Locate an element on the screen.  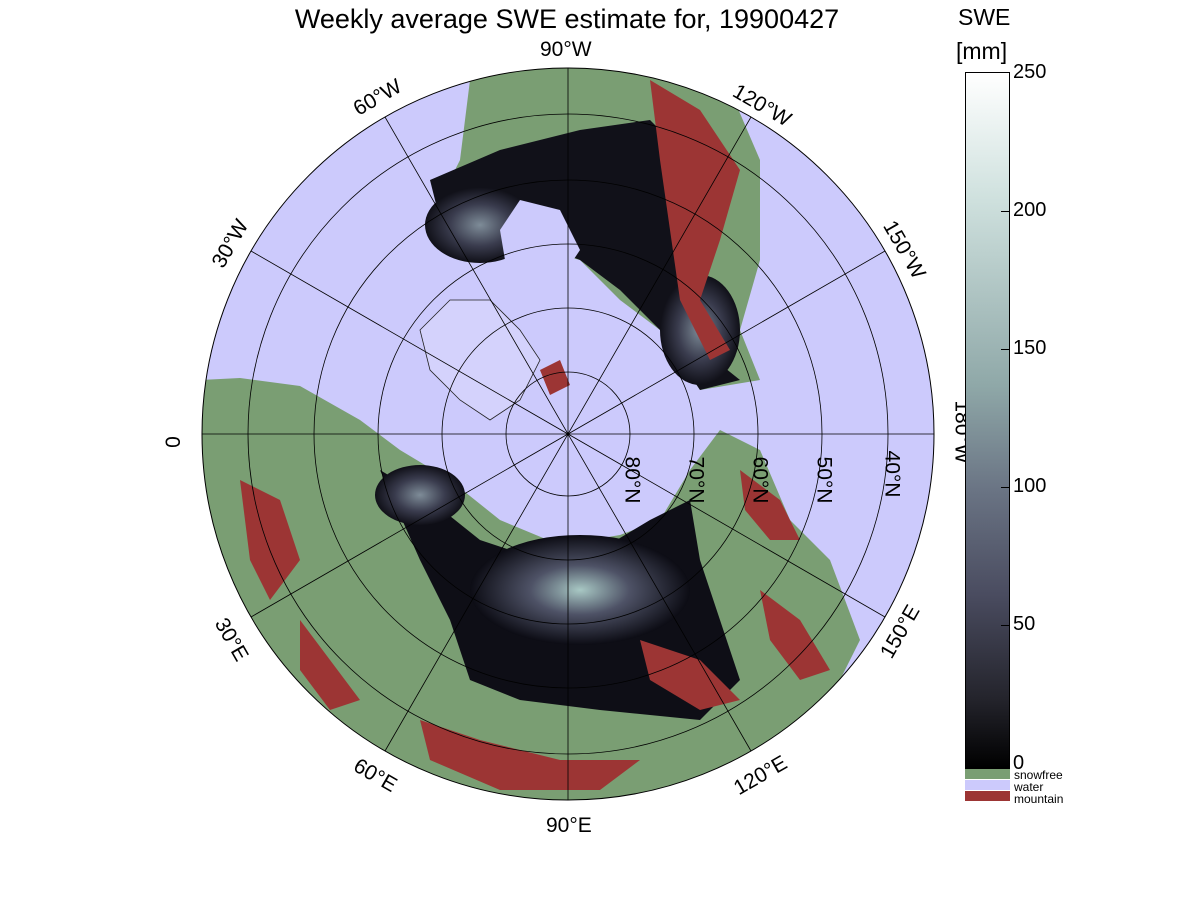
colorbar-tick-0: 0 is located at coordinates (1019, 763).